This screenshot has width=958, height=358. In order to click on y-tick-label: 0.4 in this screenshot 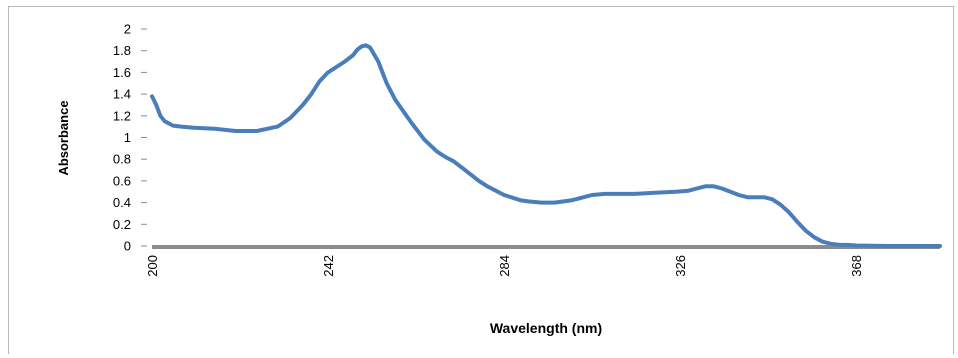, I will do `click(122, 202)`.